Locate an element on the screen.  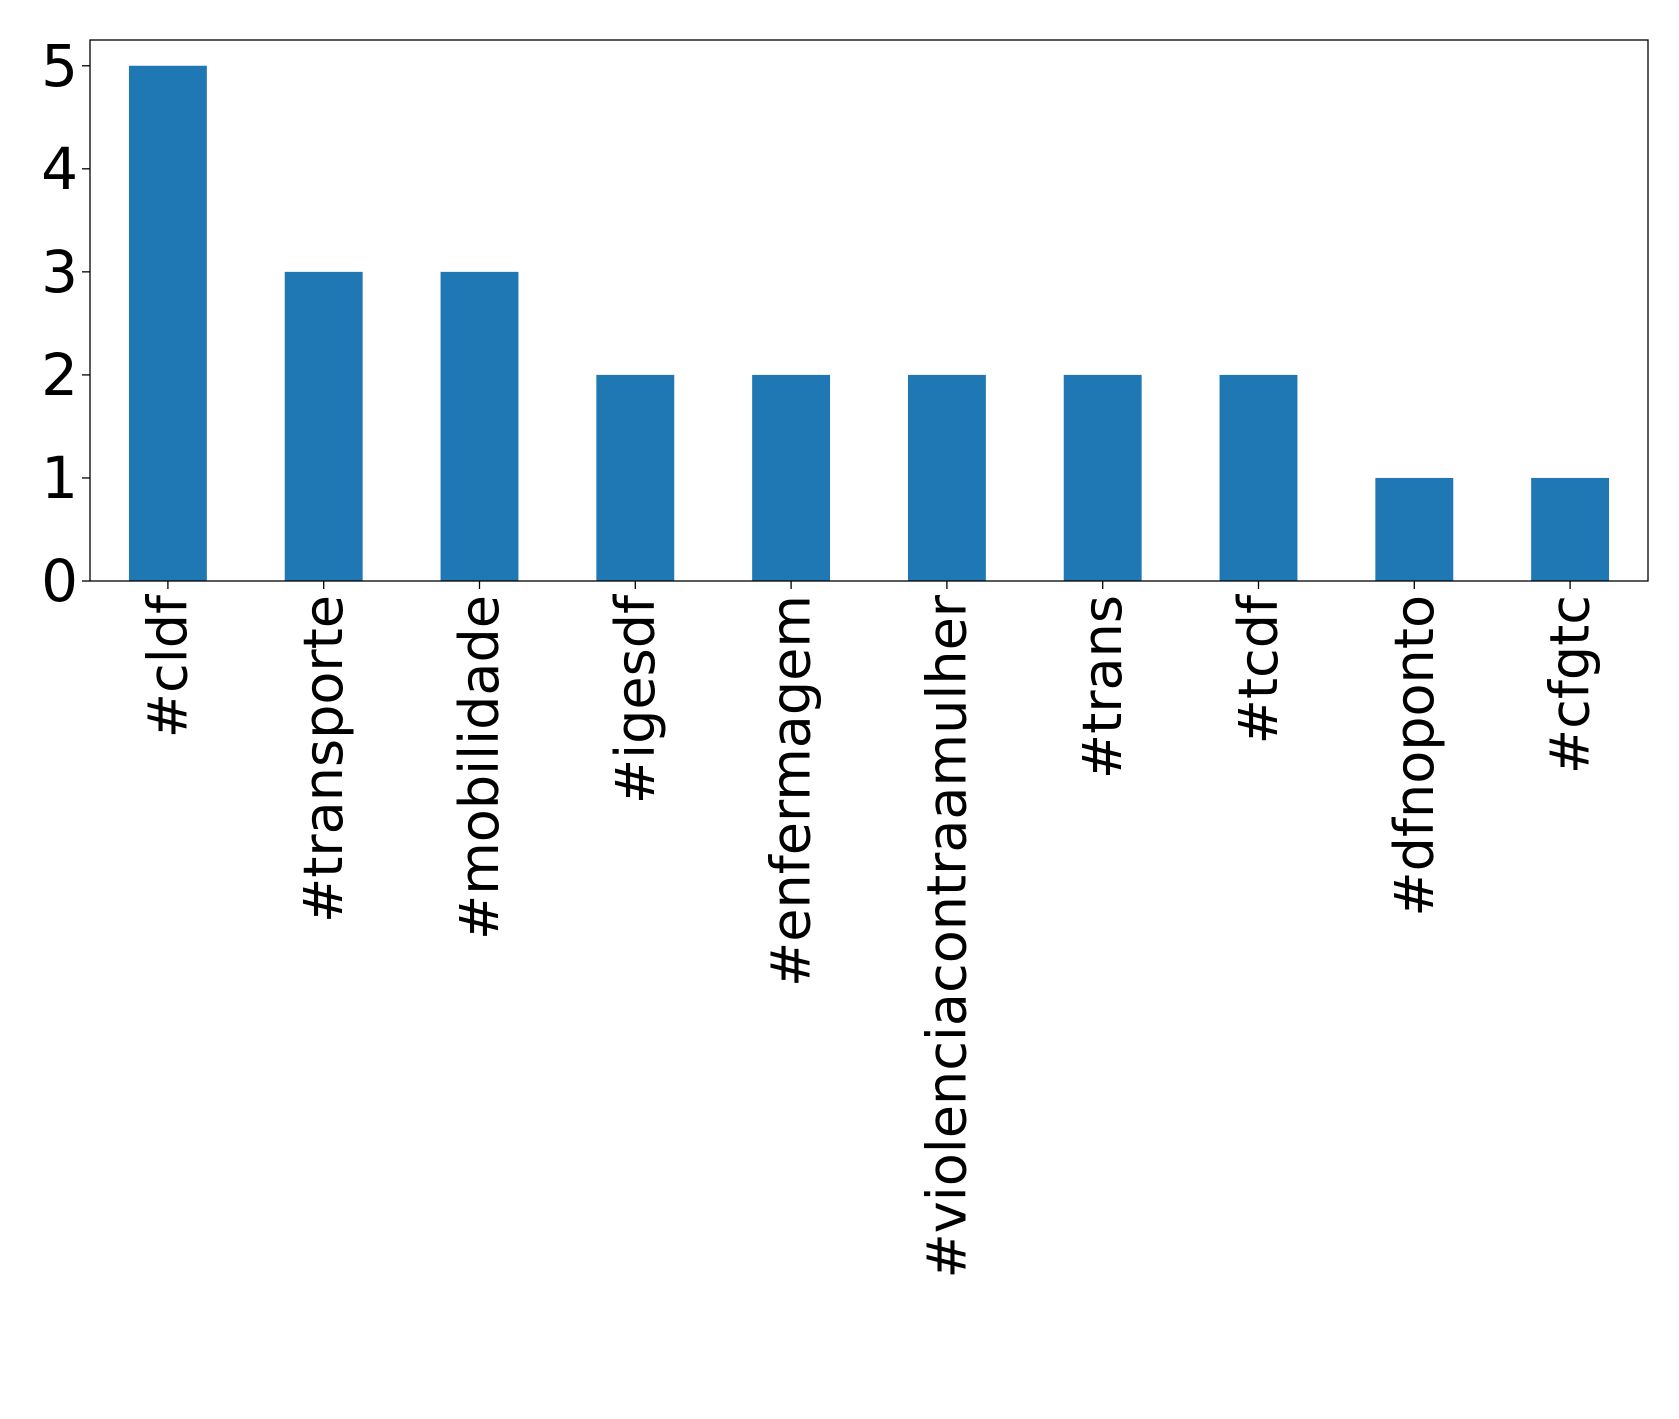
y-axis: 0 1 2 3 4 5 is located at coordinates (65, 323).